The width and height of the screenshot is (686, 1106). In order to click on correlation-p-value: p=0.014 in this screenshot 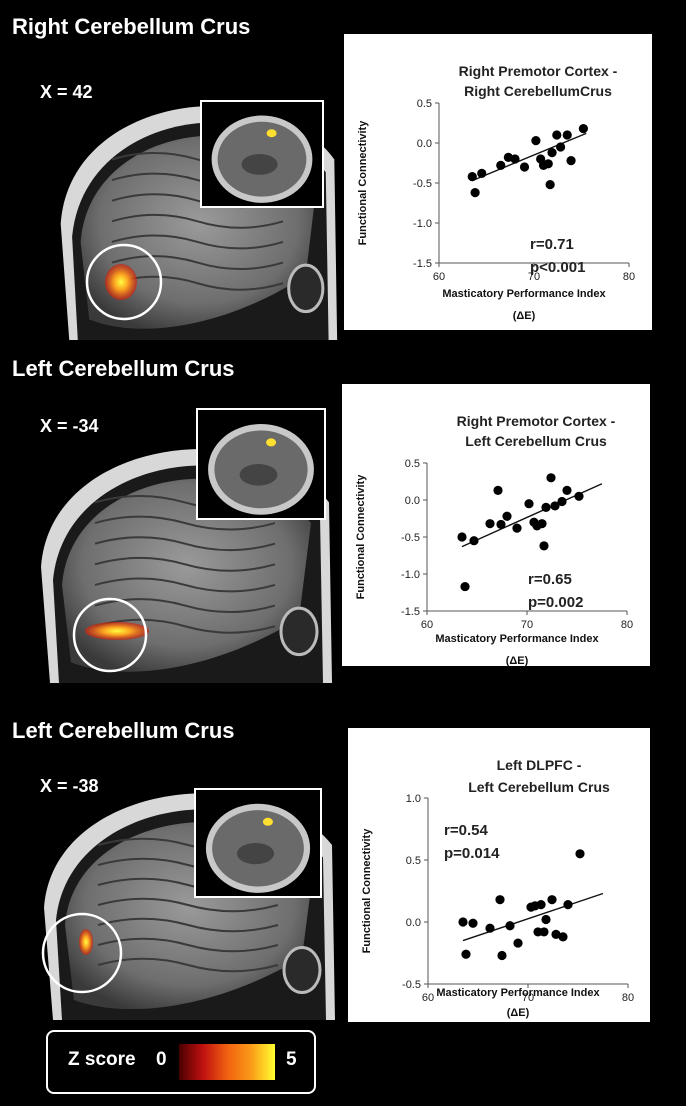, I will do `click(472, 853)`.